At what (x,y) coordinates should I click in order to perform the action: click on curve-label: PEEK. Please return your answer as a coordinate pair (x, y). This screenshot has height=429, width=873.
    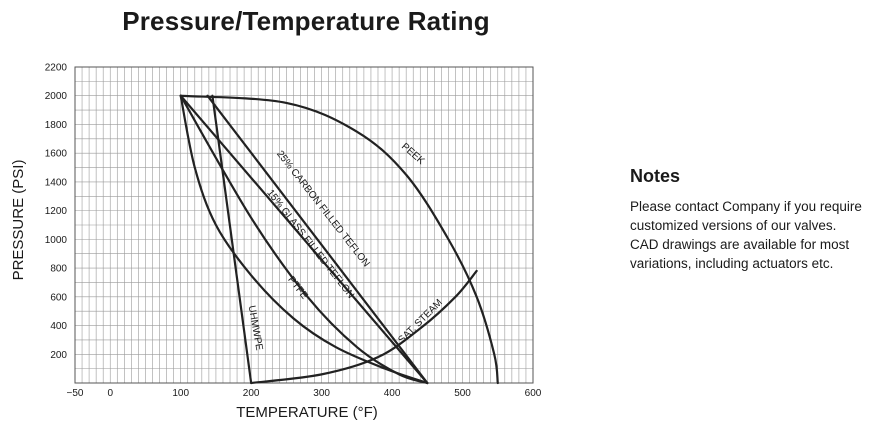
    Looking at the image, I should click on (413, 154).